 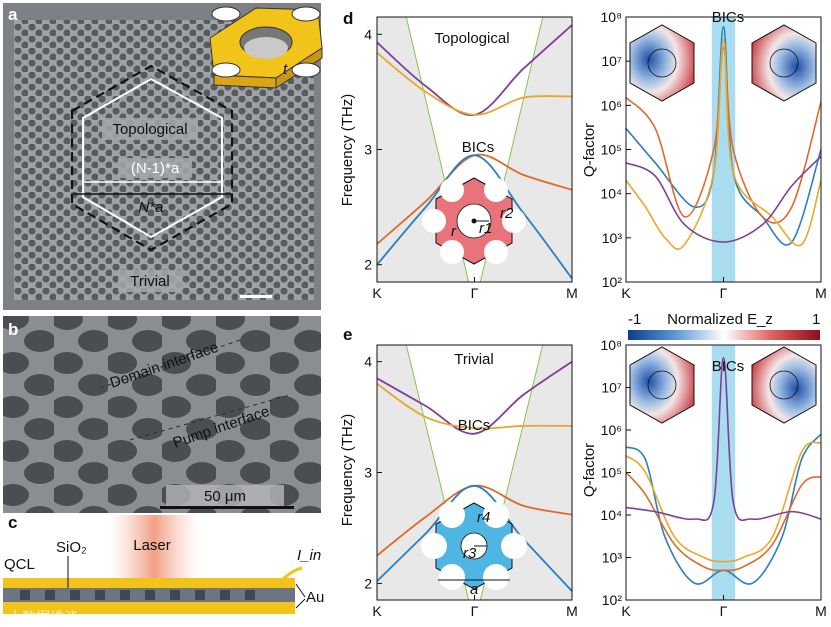 I want to click on inset-label-r4: r4, so click(x=483, y=517).